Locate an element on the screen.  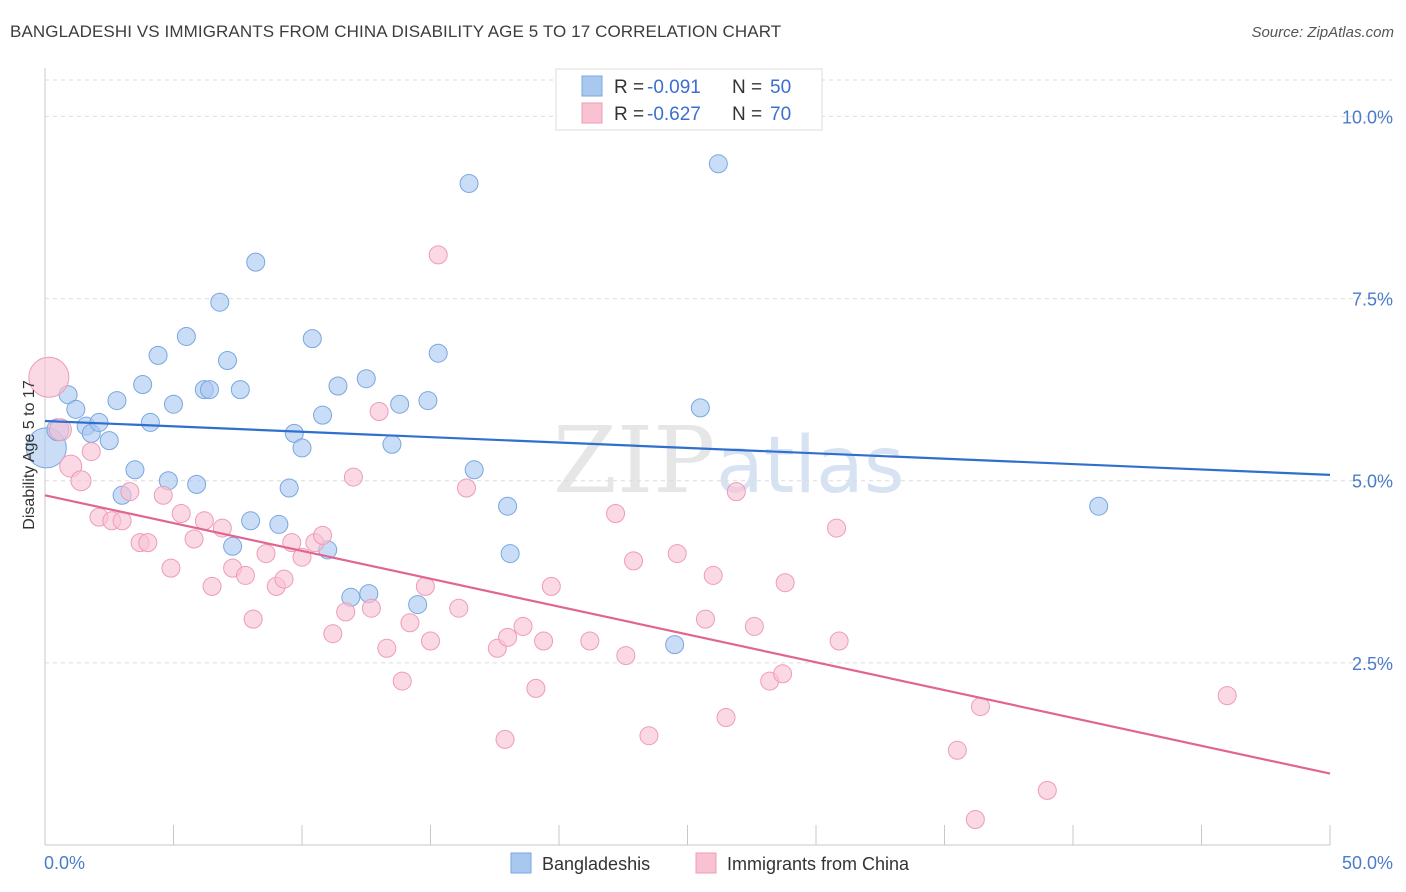
y-tick-label: 2.5% is located at coordinates (1372, 664).